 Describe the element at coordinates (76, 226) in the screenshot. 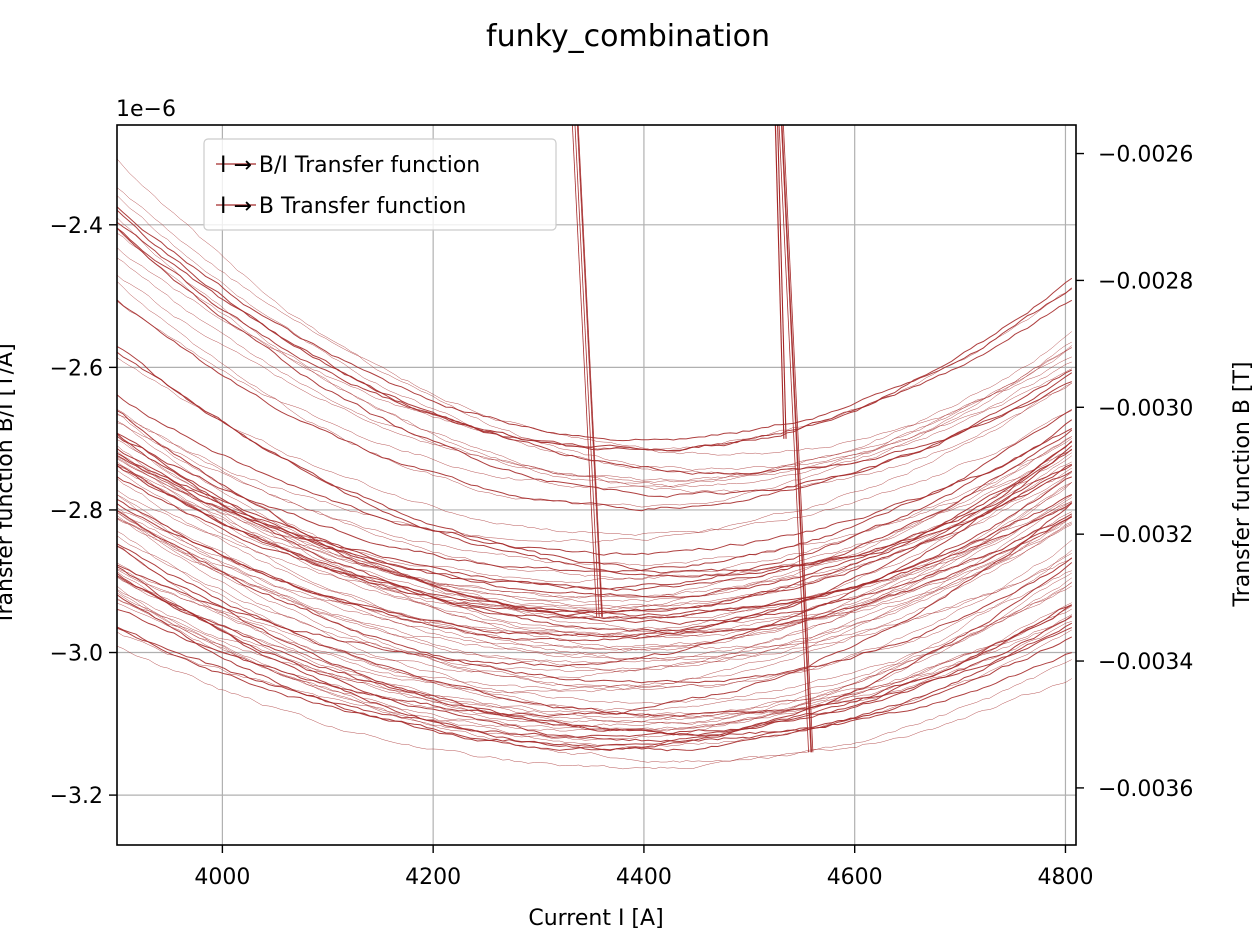

I see `y-left-tick-label: −2.4` at that location.